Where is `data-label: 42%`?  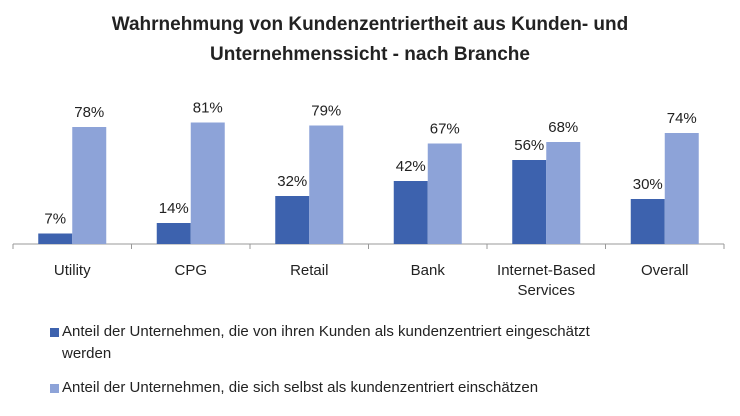 data-label: 42% is located at coordinates (411, 166).